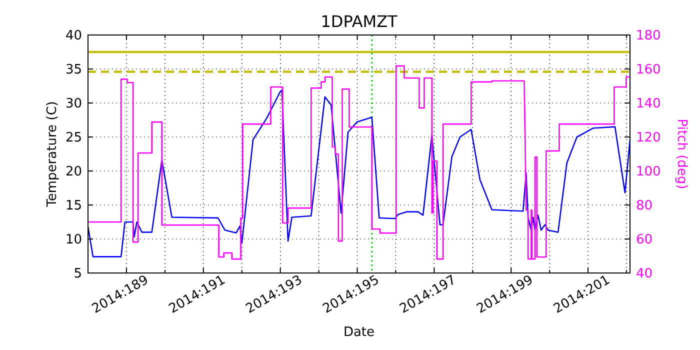 The height and width of the screenshot is (350, 700). Describe the element at coordinates (78, 274) in the screenshot. I see `y-tick-label: 5` at that location.